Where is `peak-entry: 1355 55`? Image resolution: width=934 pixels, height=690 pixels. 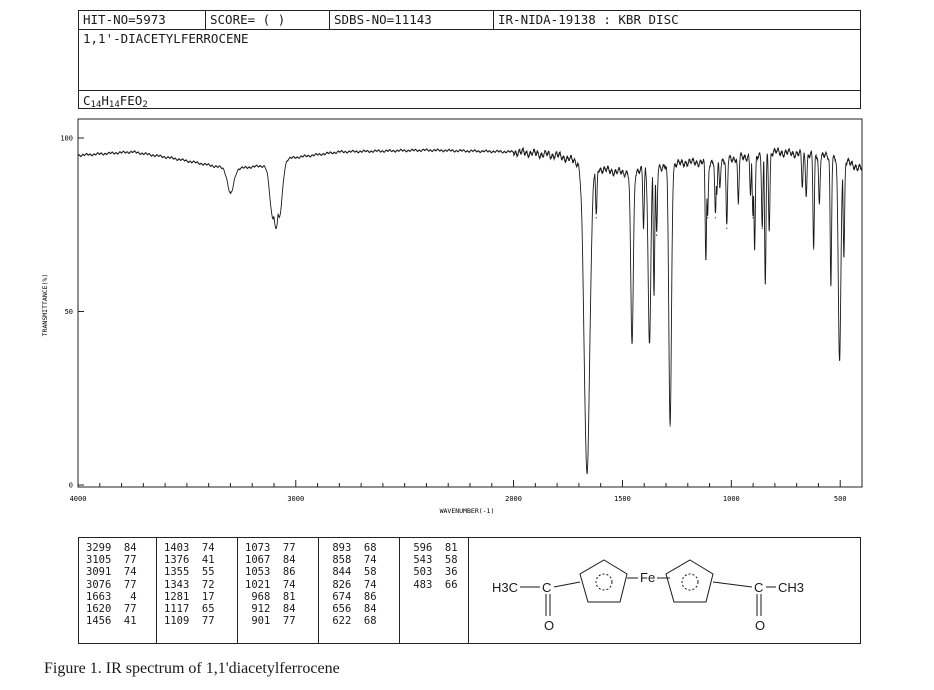
peak-entry: 1355 55 is located at coordinates (189, 572).